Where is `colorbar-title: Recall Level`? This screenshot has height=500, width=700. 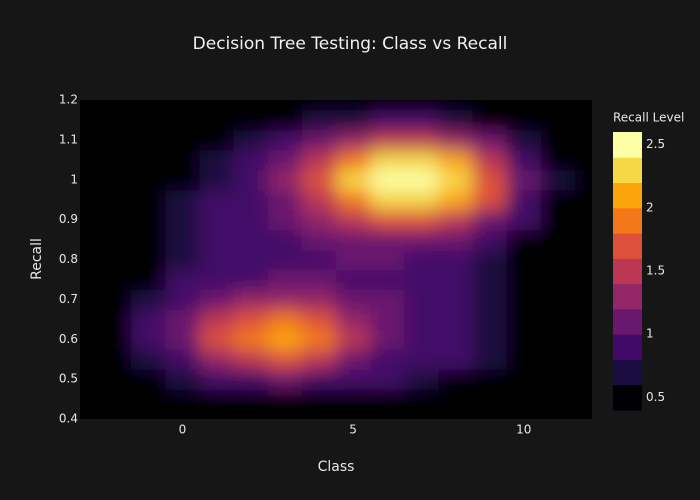 colorbar-title: Recall Level is located at coordinates (648, 118).